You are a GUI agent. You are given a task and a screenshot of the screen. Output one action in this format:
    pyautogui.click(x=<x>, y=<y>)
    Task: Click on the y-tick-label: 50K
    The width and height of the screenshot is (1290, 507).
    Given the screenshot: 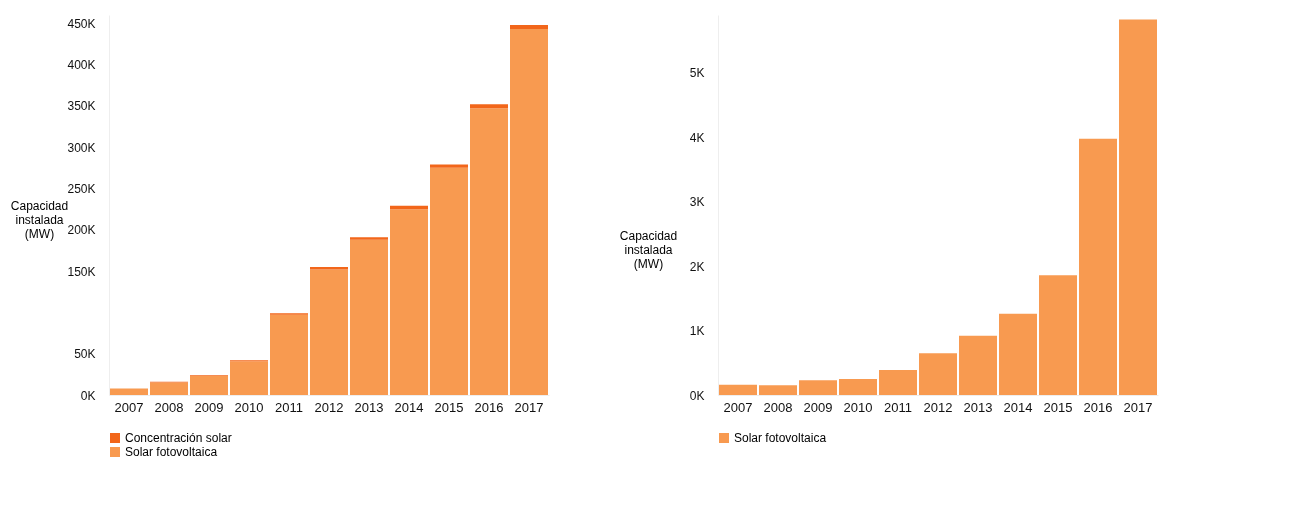 What is the action you would take?
    pyautogui.click(x=85, y=354)
    